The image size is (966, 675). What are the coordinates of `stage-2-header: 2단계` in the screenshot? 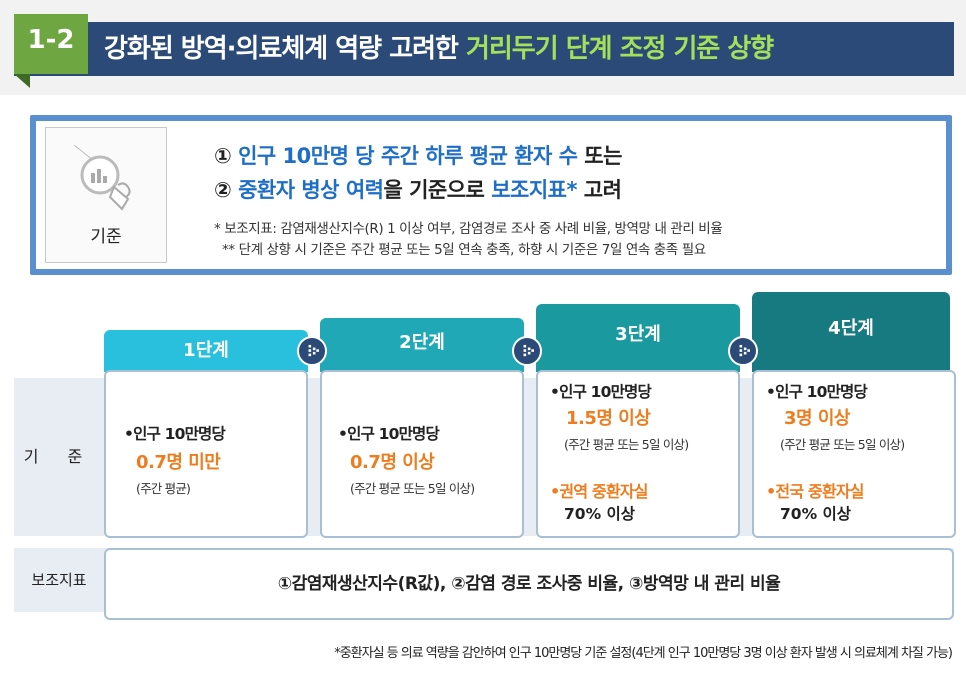 It's located at (422, 345).